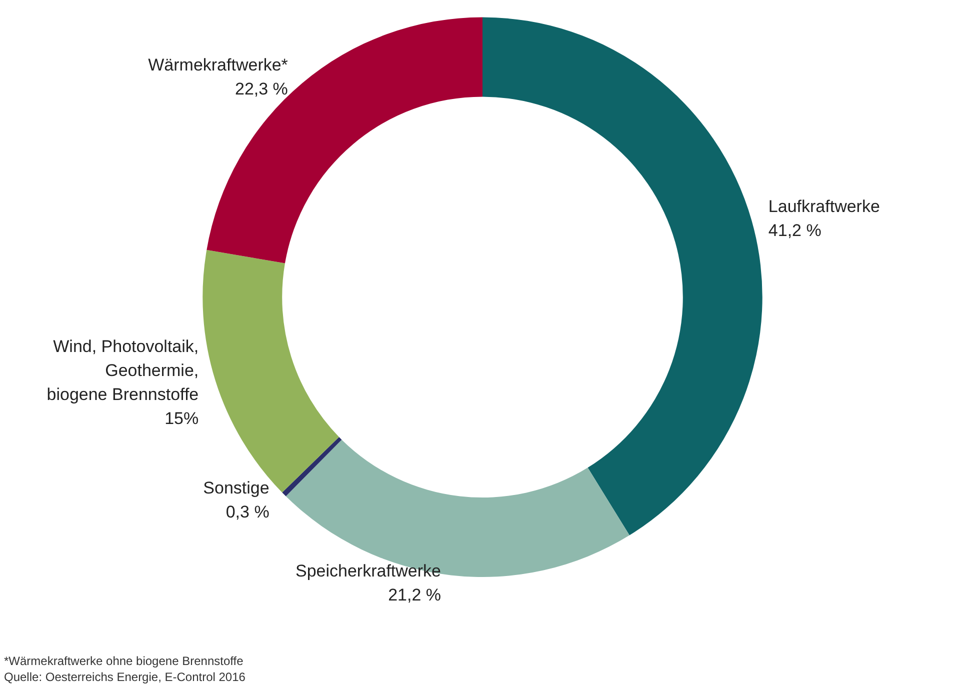 The width and height of the screenshot is (965, 691). Describe the element at coordinates (261, 89) in the screenshot. I see `data-label: 22,3 %` at that location.